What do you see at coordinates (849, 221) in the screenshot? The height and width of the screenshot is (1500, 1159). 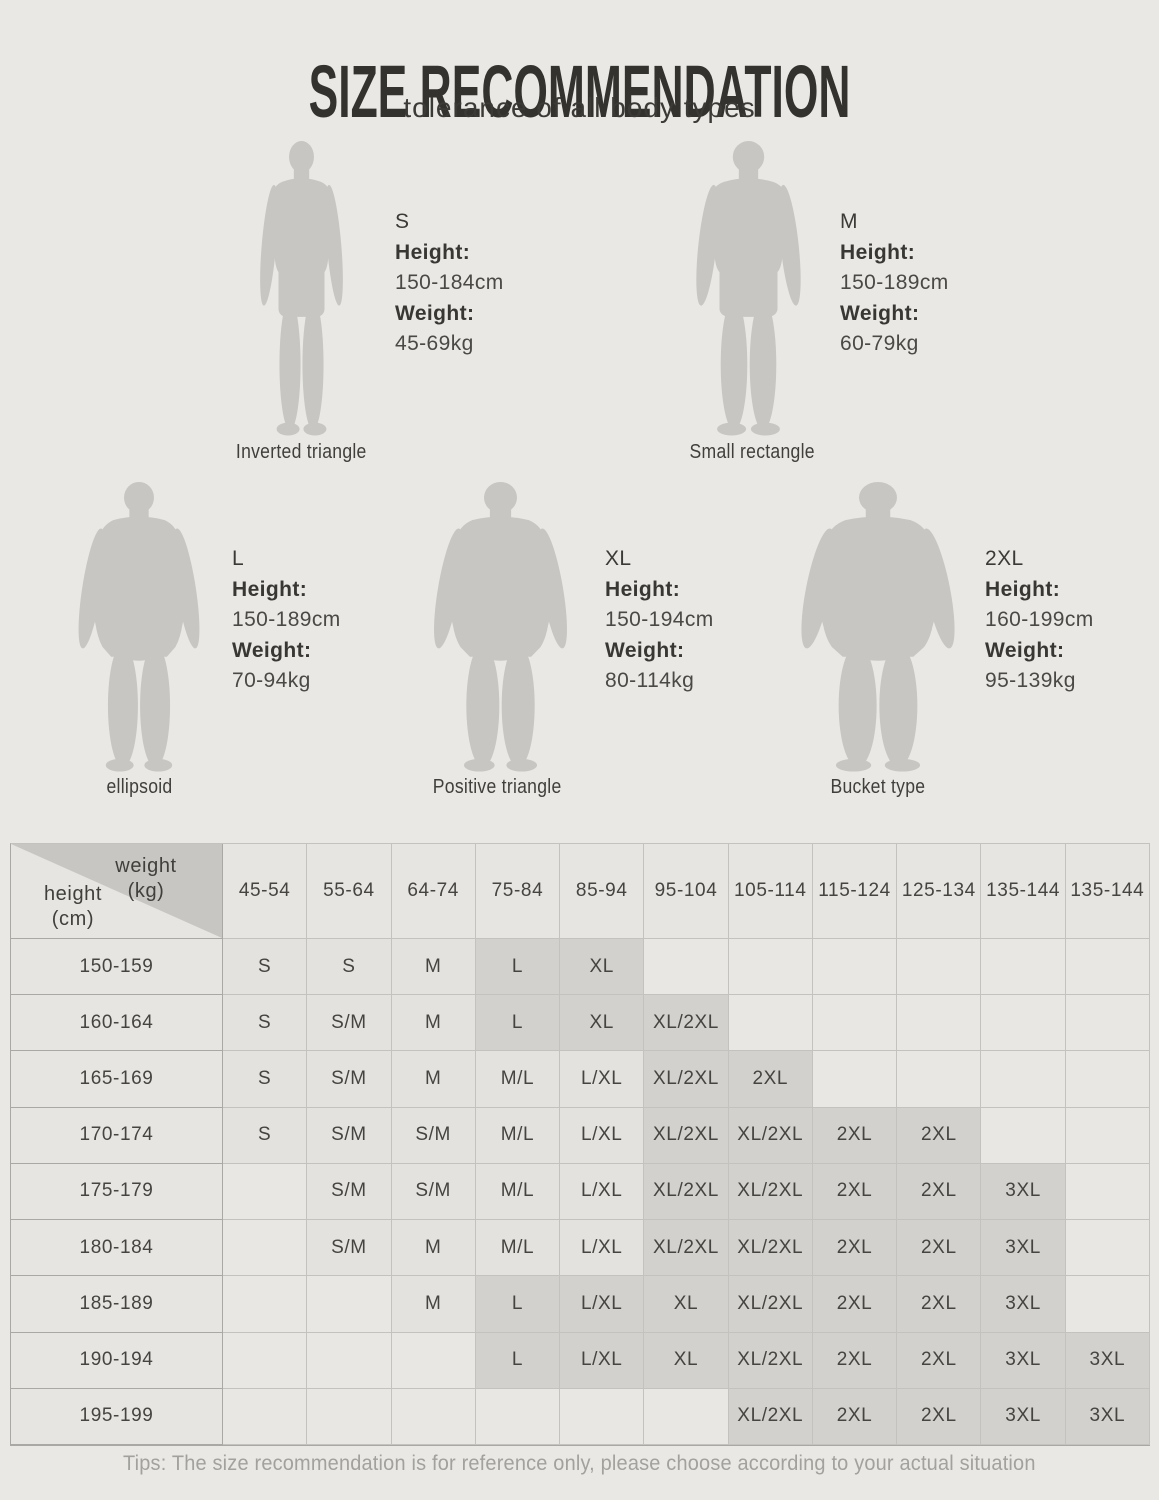 I see `size-label: M` at bounding box center [849, 221].